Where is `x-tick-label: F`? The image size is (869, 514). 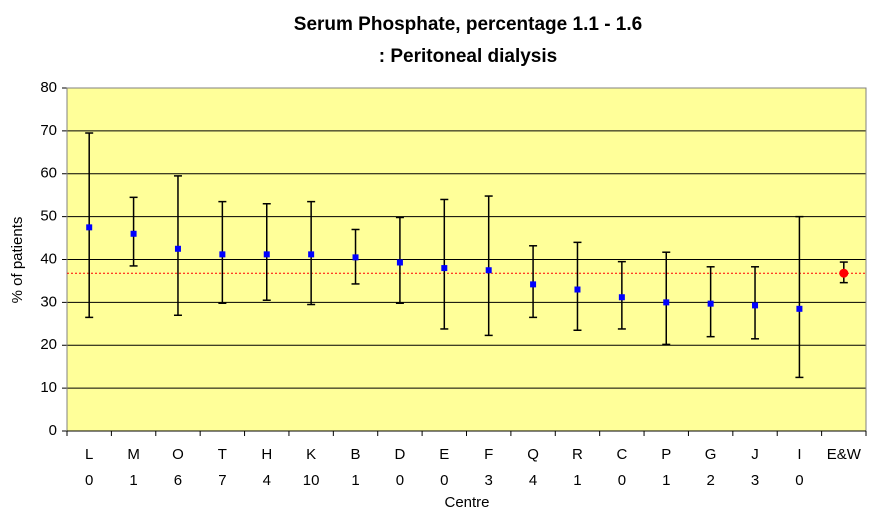 x-tick-label: F is located at coordinates (488, 454).